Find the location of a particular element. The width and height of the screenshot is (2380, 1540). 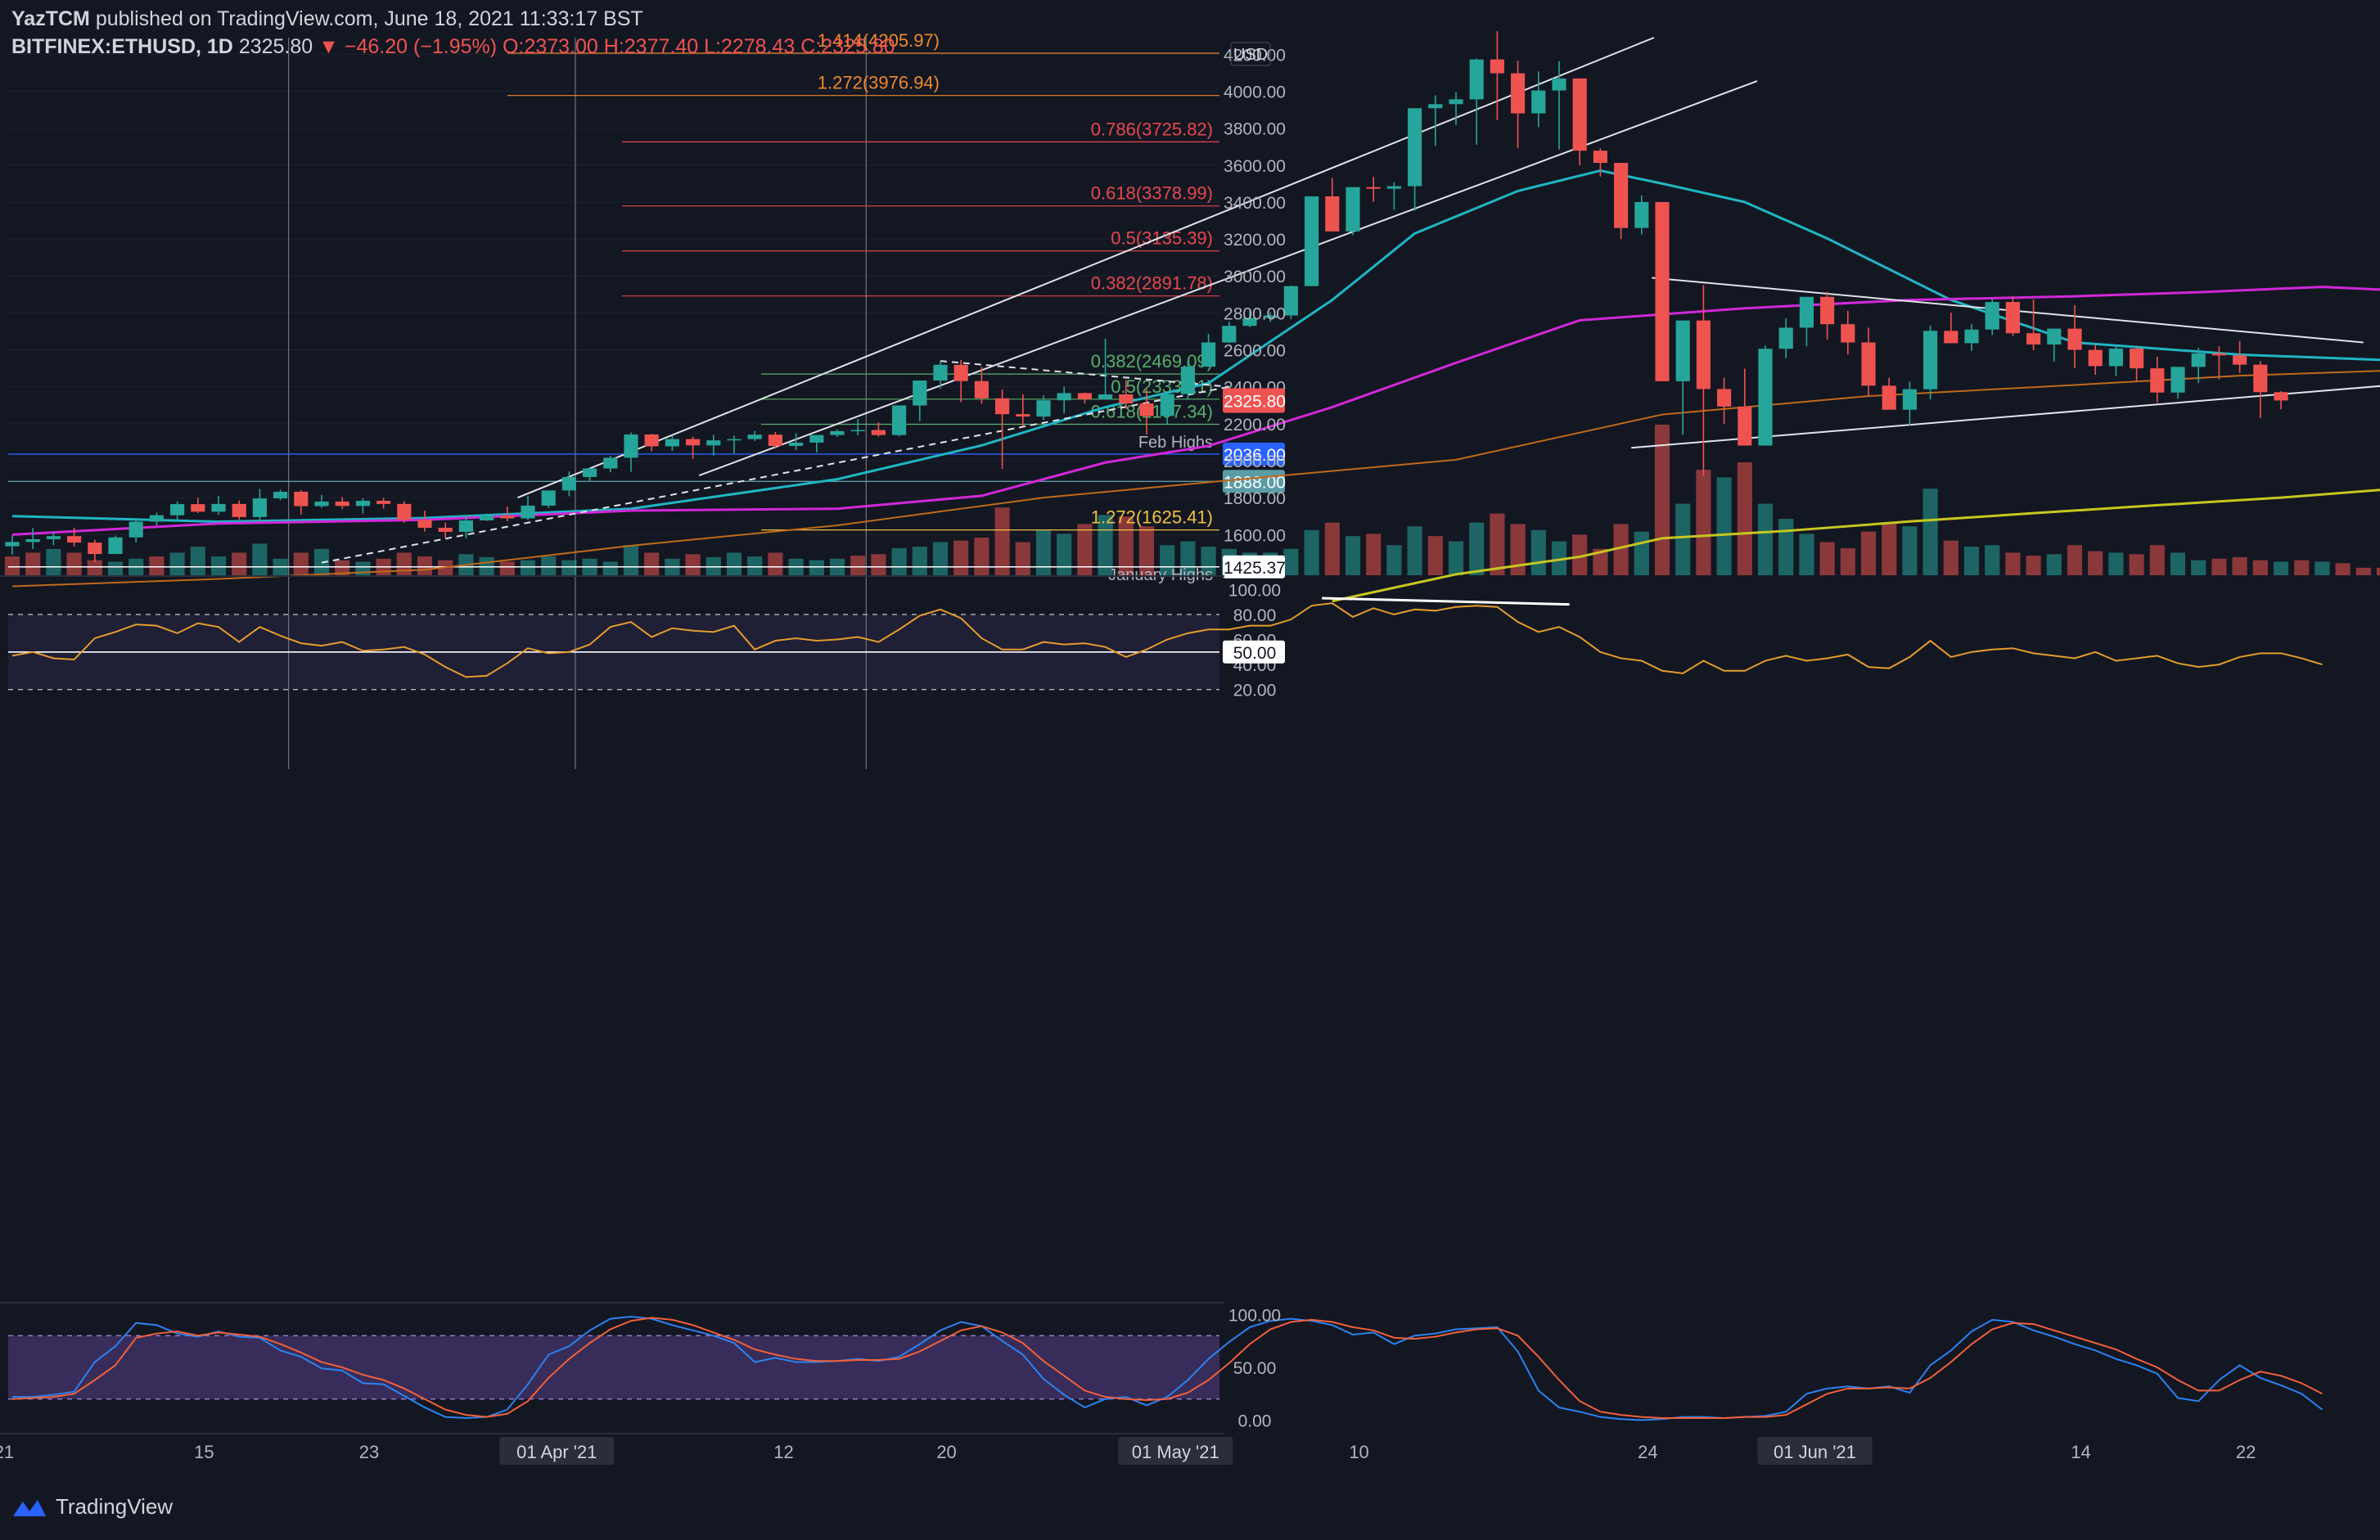

price-tick-label: 3400.00 is located at coordinates (1255, 203).